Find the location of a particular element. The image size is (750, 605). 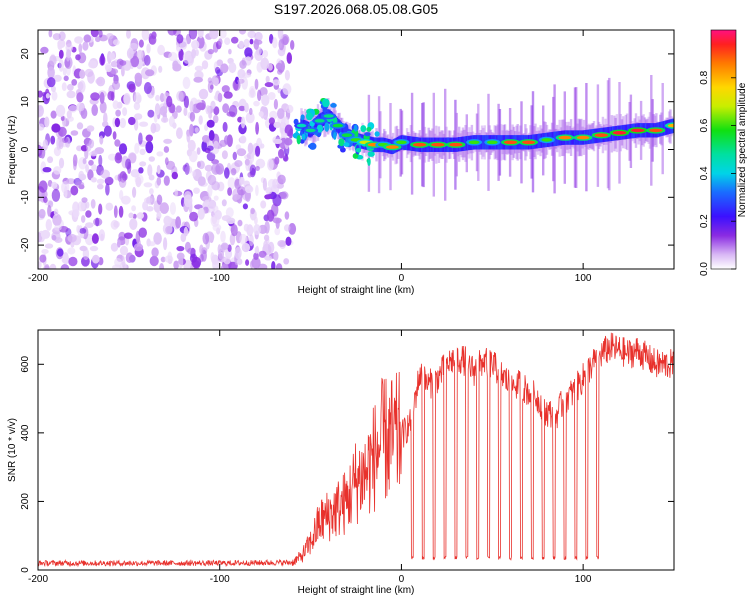

colorbar-tick-label: 0.6 is located at coordinates (704, 125).